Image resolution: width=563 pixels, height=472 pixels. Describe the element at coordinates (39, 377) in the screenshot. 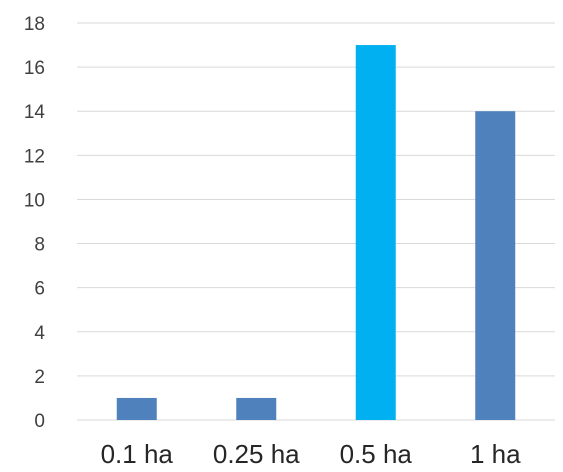

I see `y-tick-label: 2` at that location.